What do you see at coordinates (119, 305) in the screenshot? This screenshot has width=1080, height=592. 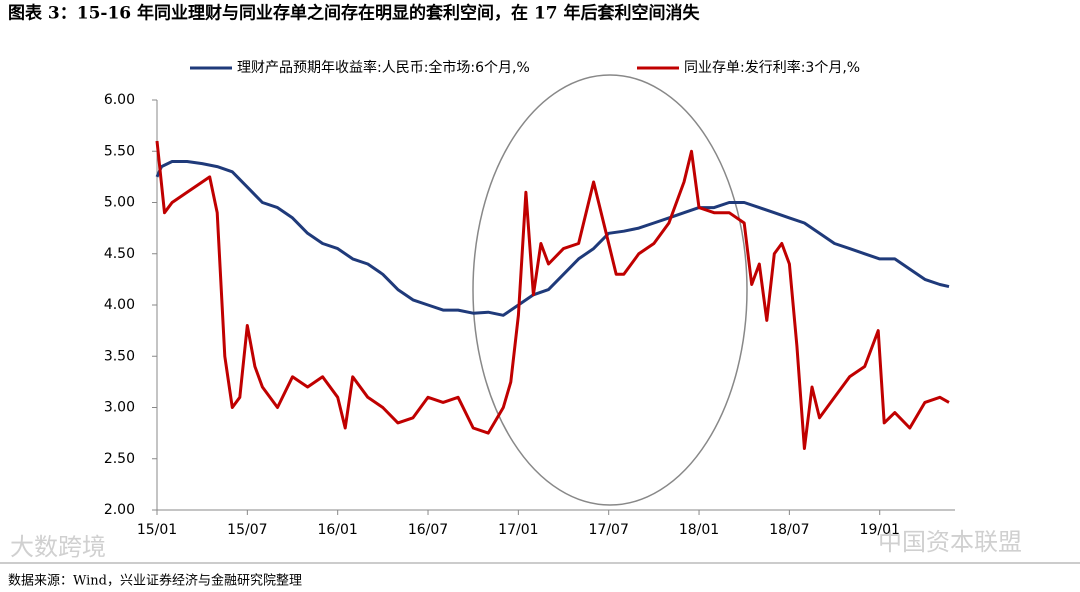 I see `y-tick-label: 4.00` at bounding box center [119, 305].